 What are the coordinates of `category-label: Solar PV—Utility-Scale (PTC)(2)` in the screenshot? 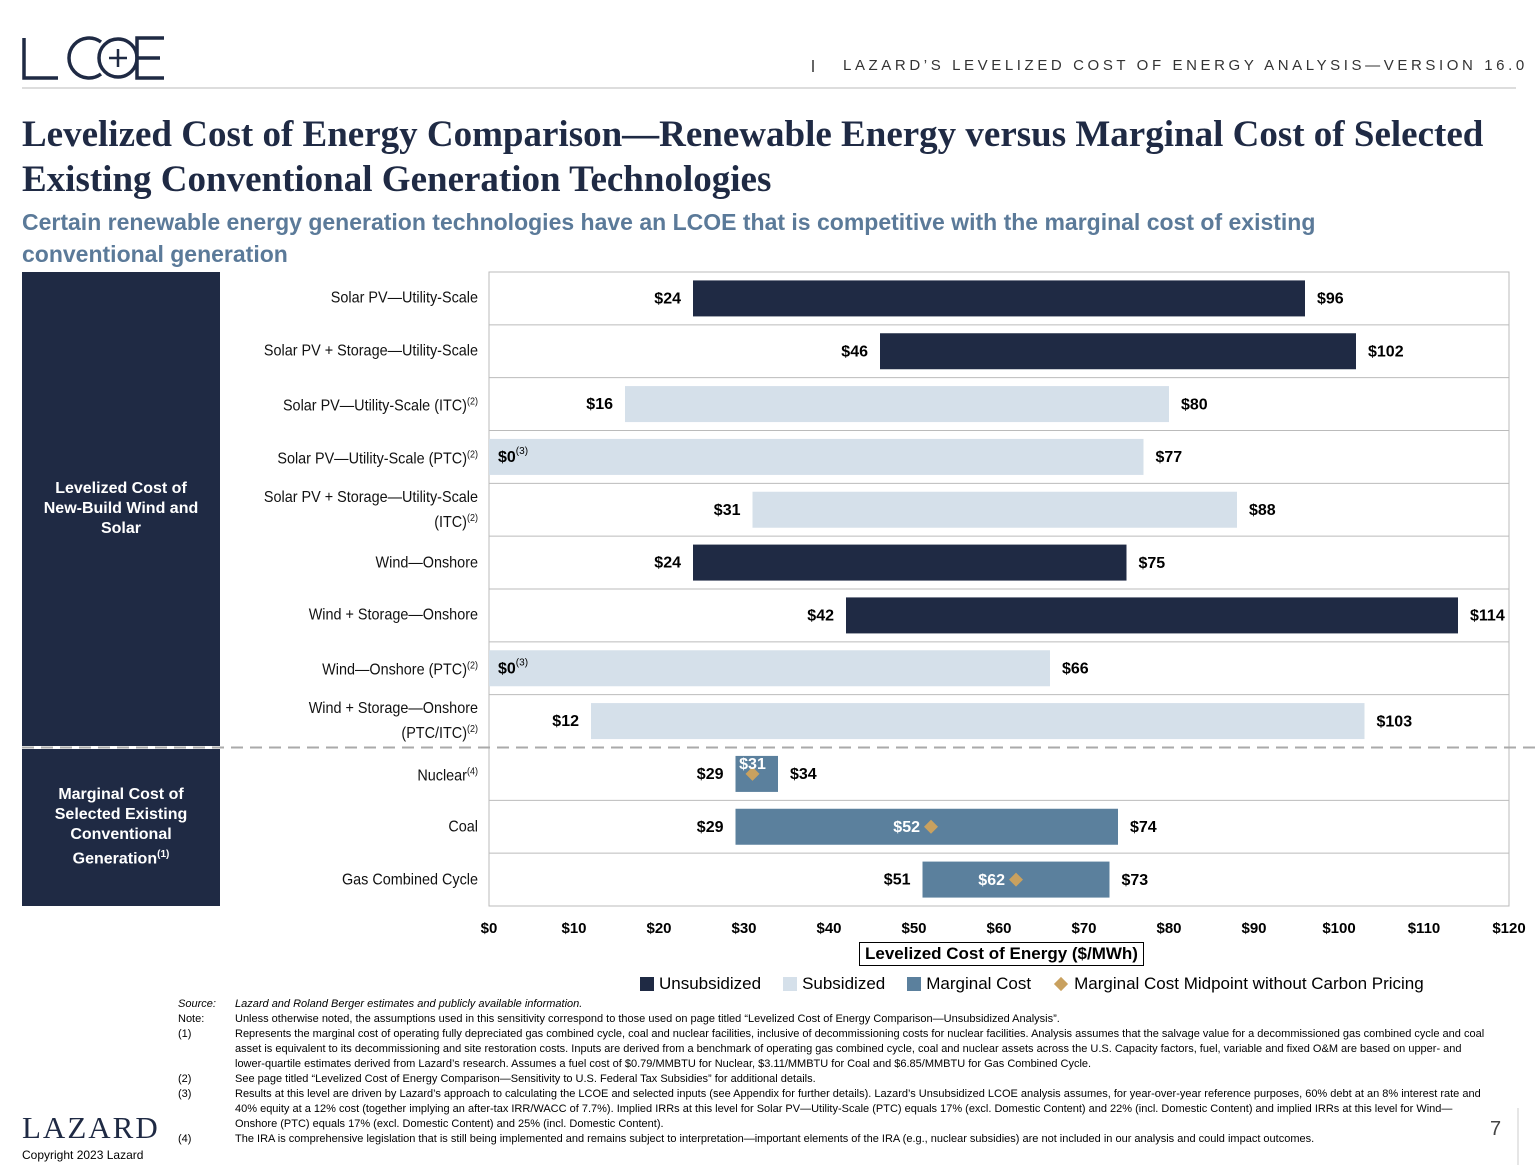 It's located at (361, 456).